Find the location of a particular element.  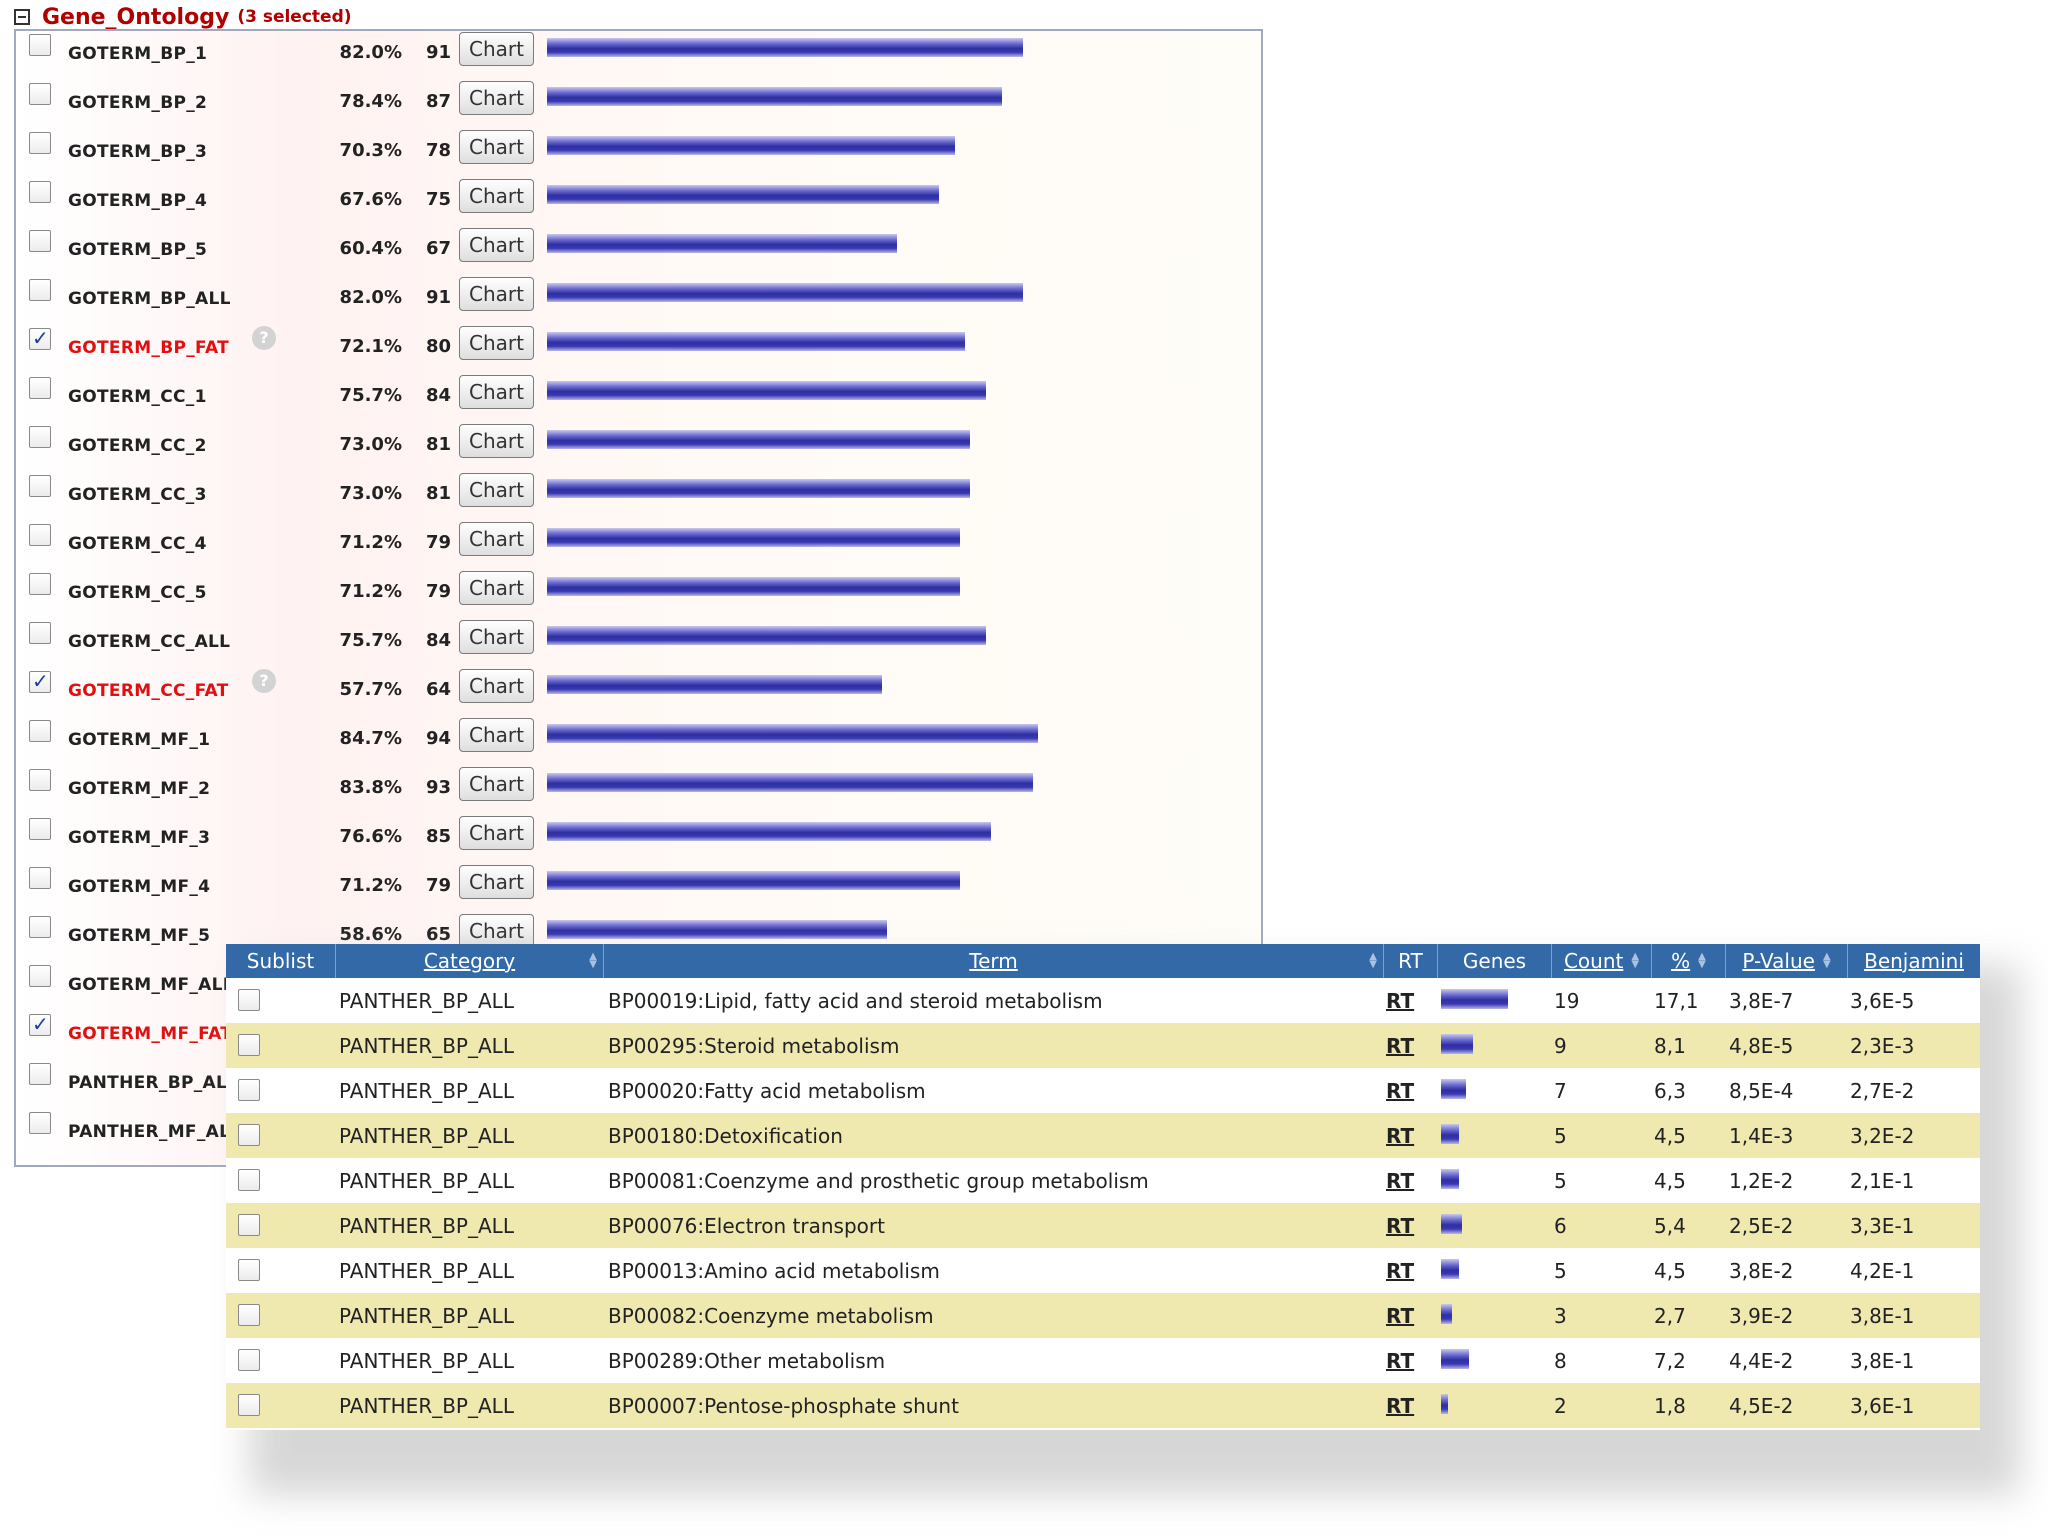

header-benjamini-label: Benjamini is located at coordinates (1914, 961).